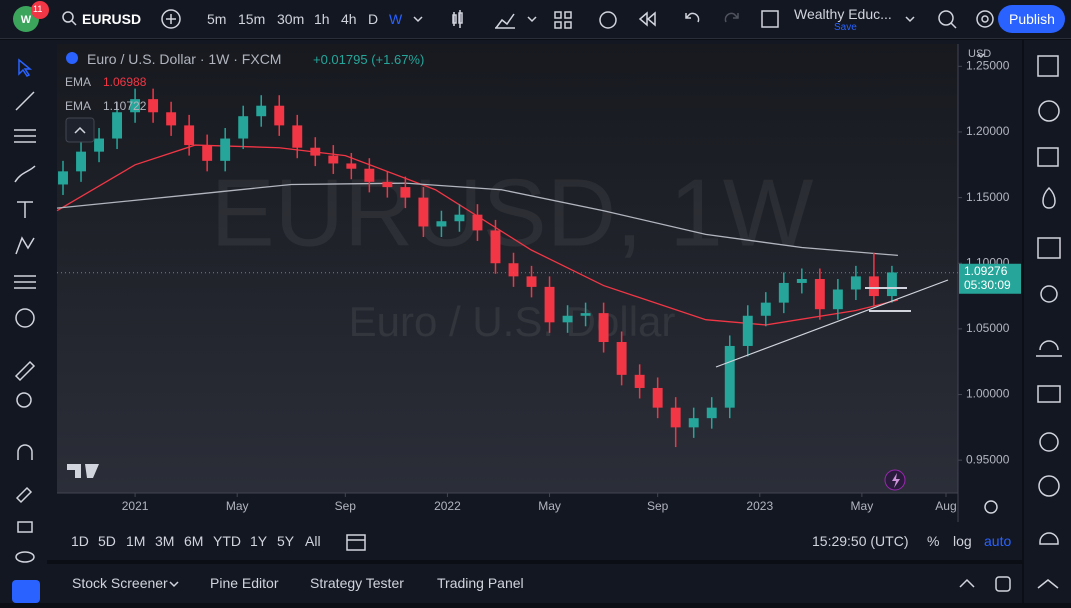  I want to click on ema-line, so click(477, 219).